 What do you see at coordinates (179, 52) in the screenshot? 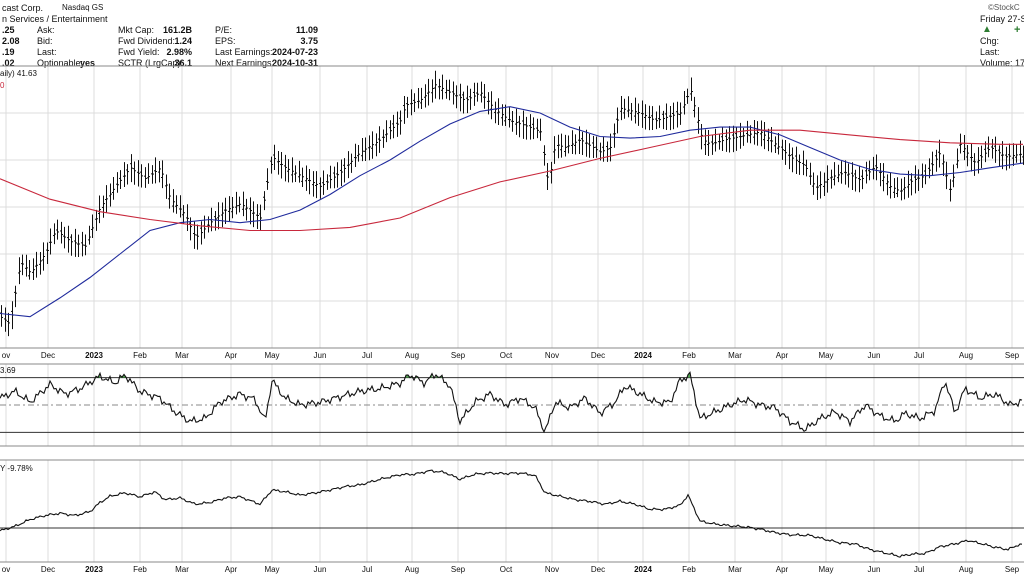
I see `fwd-yield-value: 2.98%` at bounding box center [179, 52].